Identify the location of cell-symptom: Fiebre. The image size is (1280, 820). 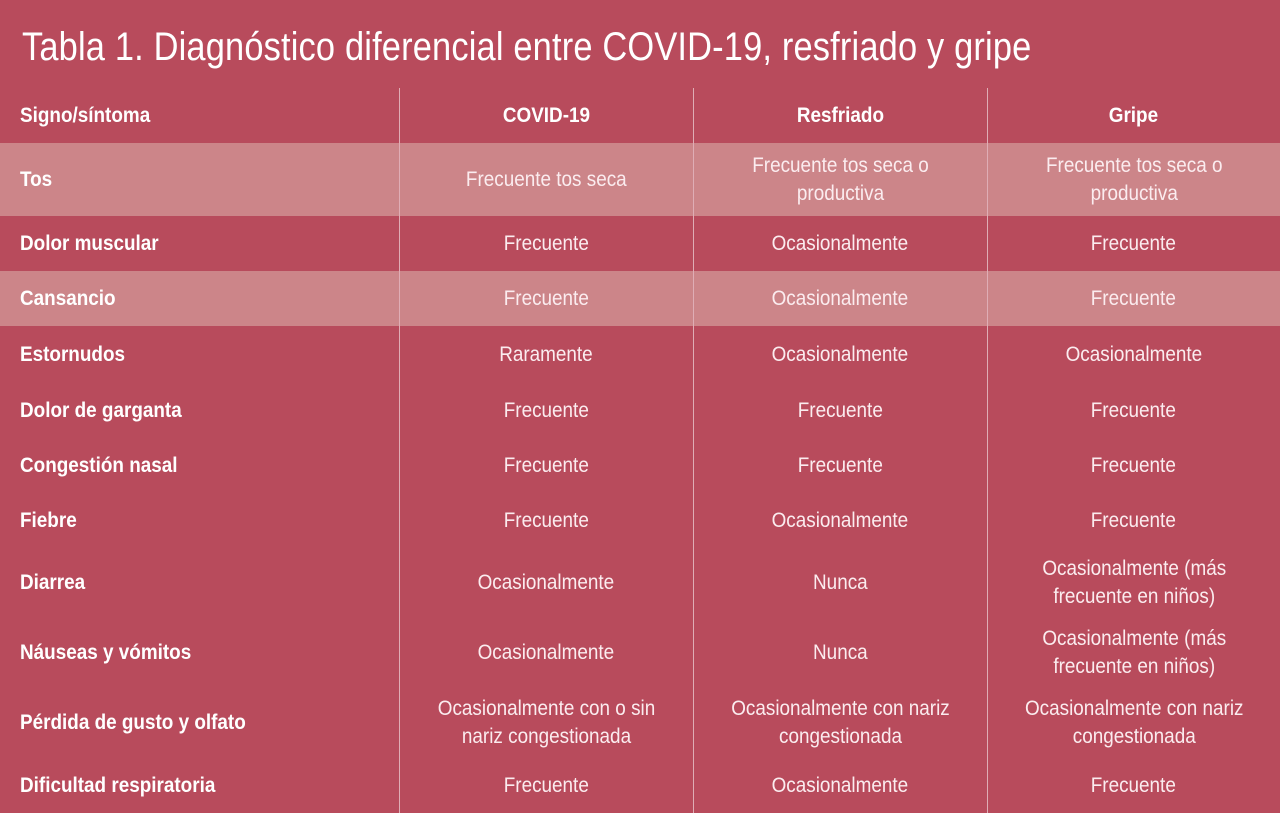
(48, 520).